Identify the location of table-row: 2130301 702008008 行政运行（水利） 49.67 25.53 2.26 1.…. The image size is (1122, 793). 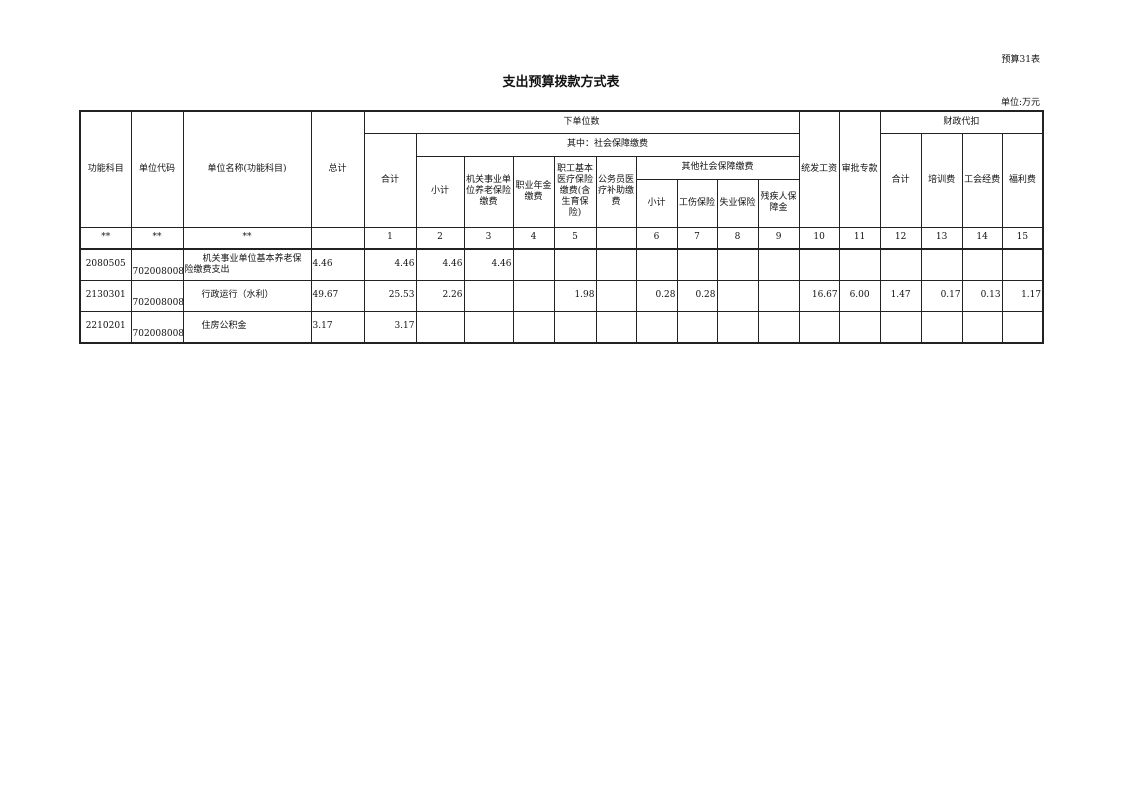
(561, 295).